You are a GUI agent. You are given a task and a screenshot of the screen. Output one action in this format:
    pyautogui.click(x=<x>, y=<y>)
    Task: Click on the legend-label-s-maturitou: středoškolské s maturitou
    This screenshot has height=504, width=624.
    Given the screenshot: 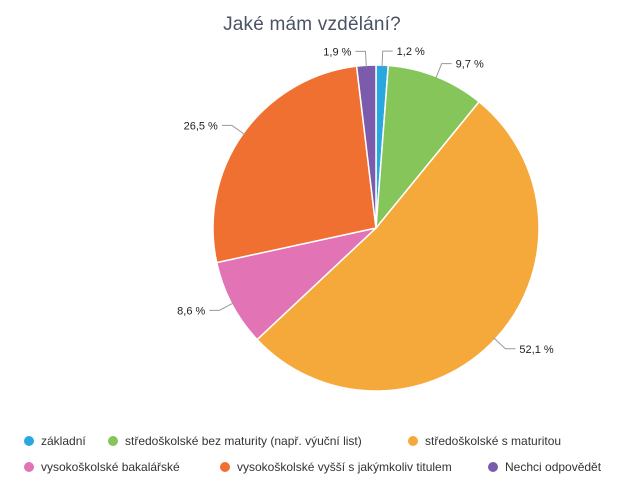 What is the action you would take?
    pyautogui.click(x=493, y=441)
    